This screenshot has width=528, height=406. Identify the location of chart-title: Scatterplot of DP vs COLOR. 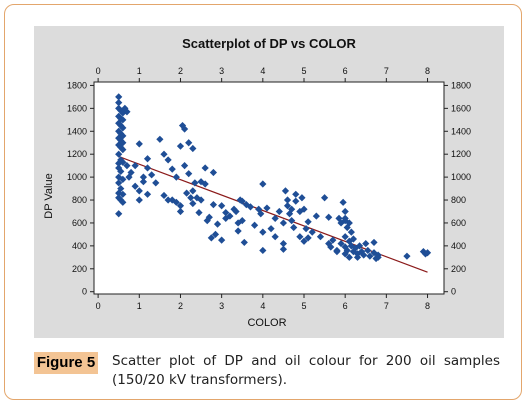
(269, 43).